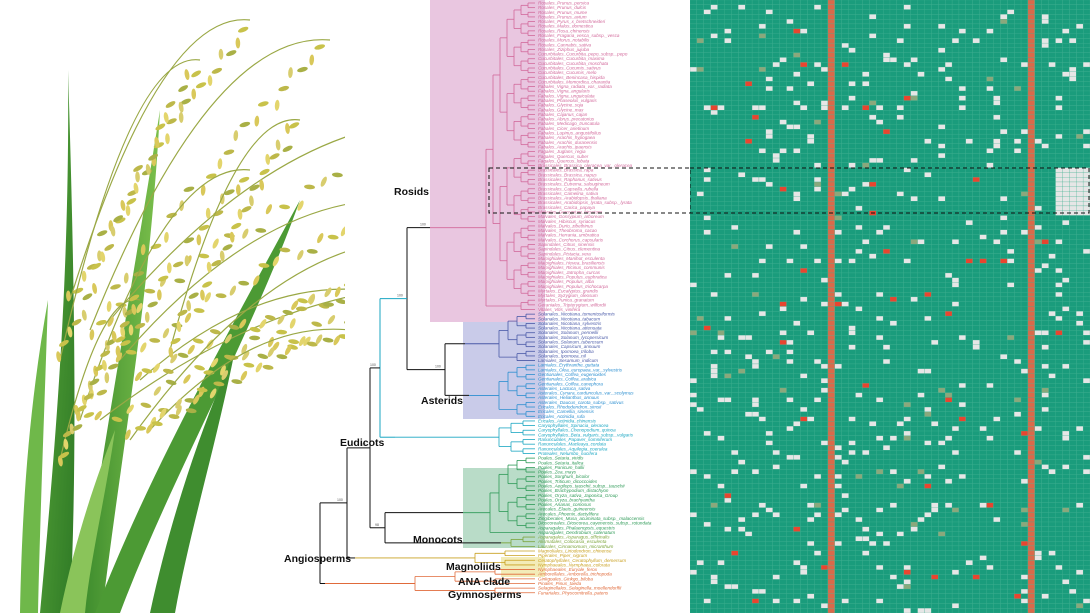 The height and width of the screenshot is (613, 1090). What do you see at coordinates (485, 595) in the screenshot?
I see `clade-label-gymnosperms: Gymnosperms` at bounding box center [485, 595].